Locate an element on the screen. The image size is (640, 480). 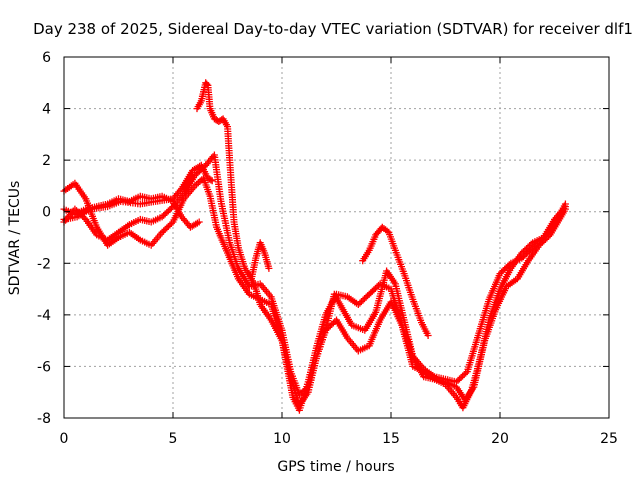
y-tick-label: 0 is located at coordinates (46, 213).